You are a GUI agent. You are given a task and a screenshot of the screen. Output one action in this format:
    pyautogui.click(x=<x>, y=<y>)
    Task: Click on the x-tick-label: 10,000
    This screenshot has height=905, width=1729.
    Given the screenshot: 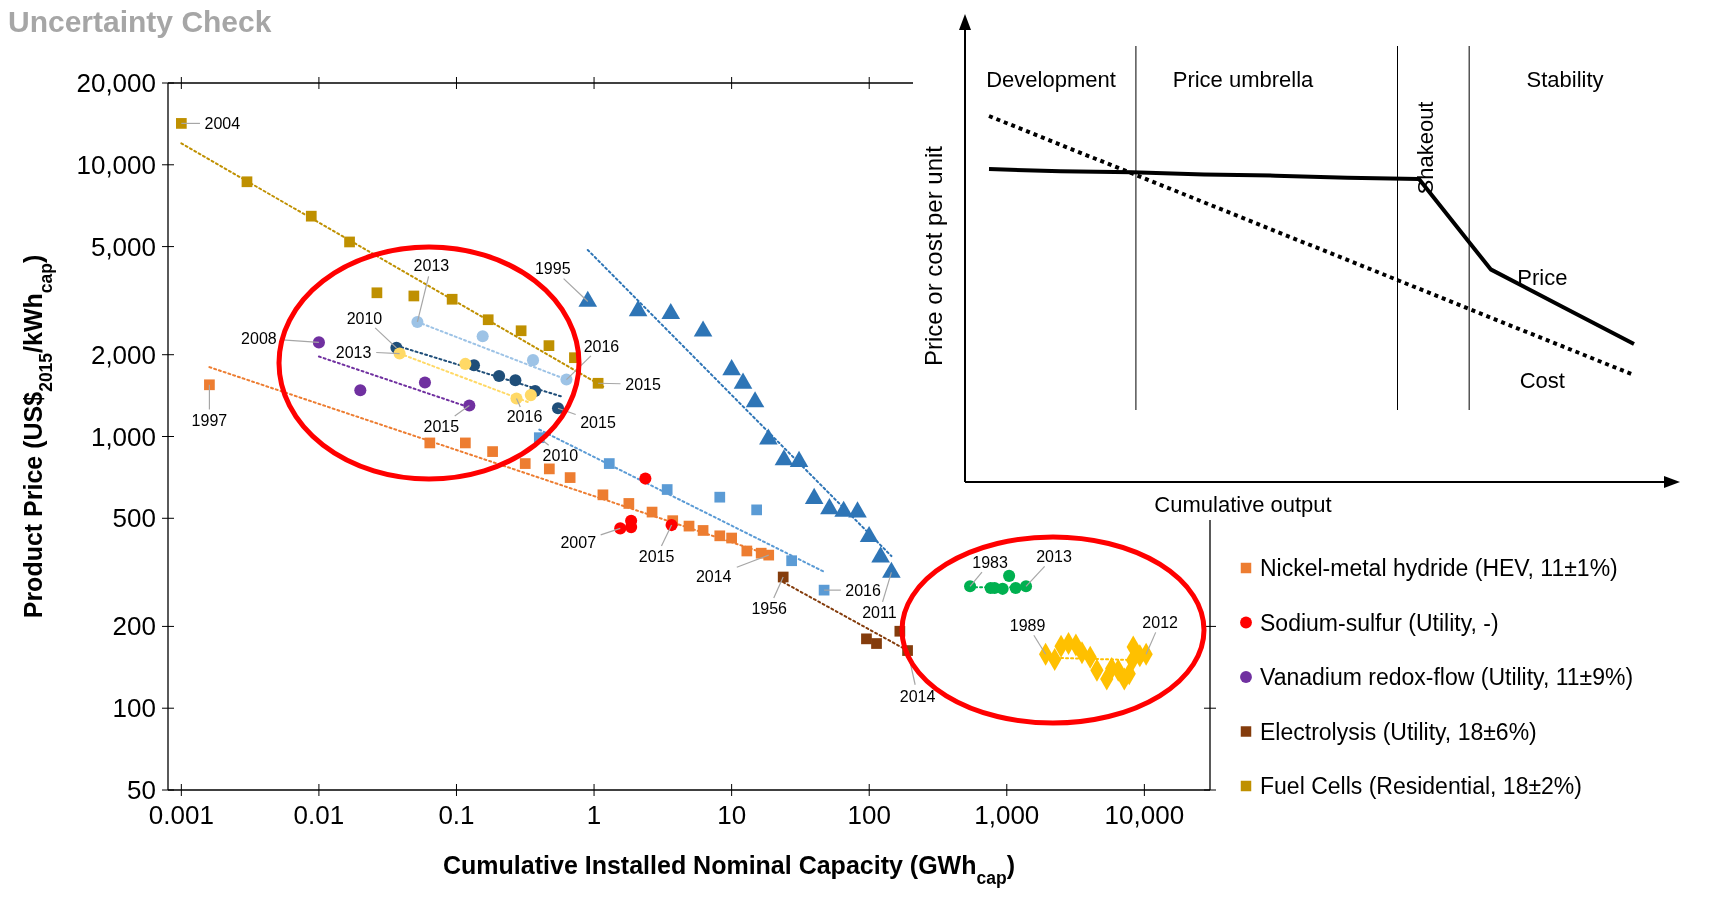 What is the action you would take?
    pyautogui.click(x=1144, y=815)
    